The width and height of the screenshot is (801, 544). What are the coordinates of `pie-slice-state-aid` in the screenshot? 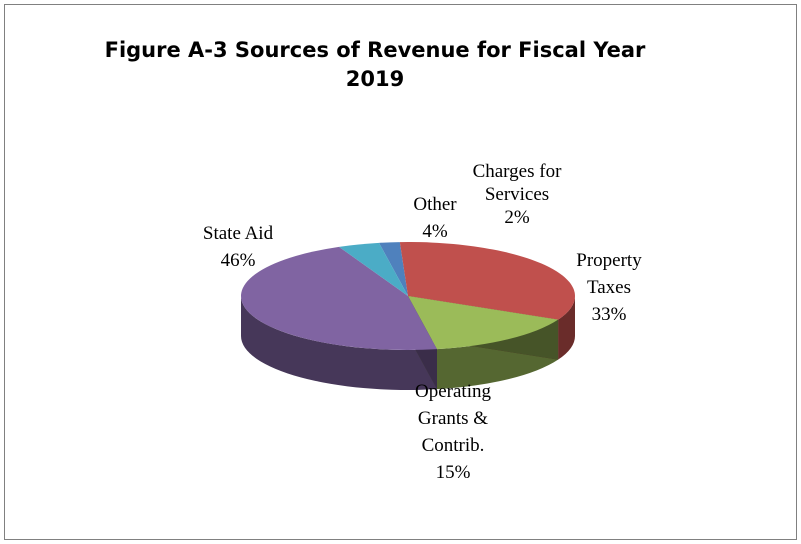 It's located at (338, 298).